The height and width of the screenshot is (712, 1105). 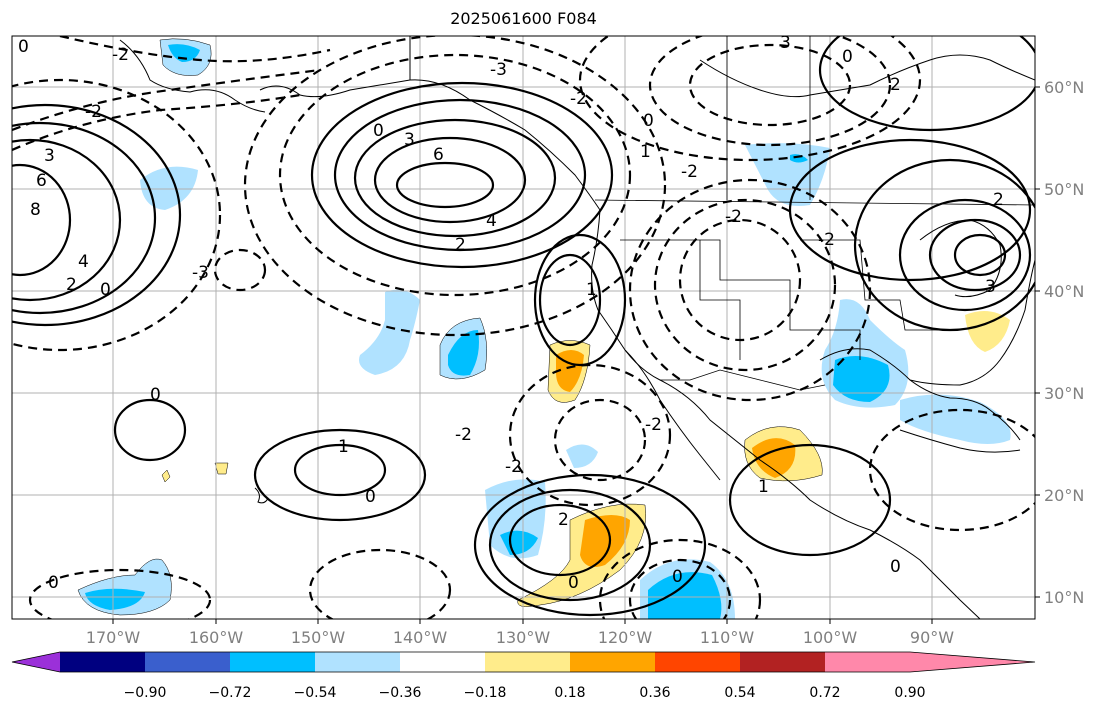 What do you see at coordinates (400, 693) in the screenshot?
I see `colorbar-tick-label: −0.36` at bounding box center [400, 693].